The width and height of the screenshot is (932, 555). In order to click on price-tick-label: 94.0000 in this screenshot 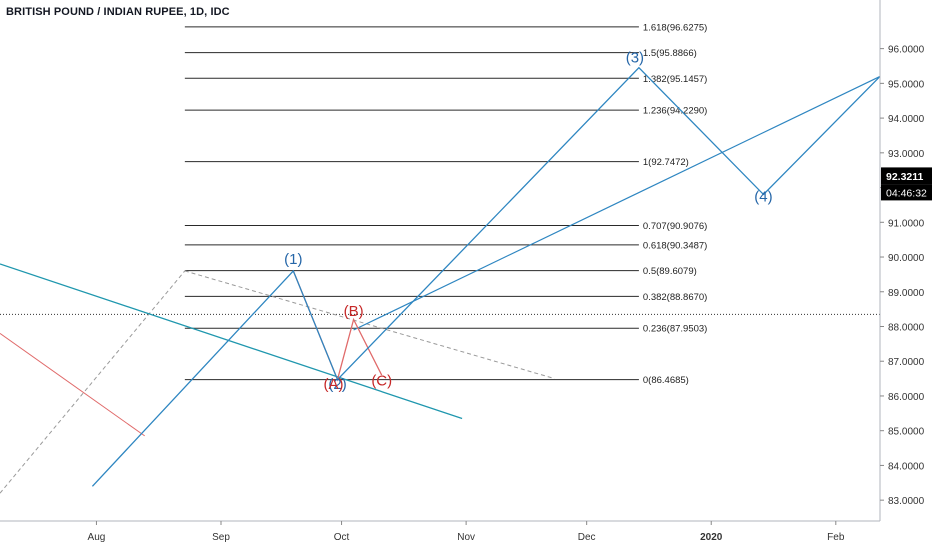, I will do `click(906, 119)`.